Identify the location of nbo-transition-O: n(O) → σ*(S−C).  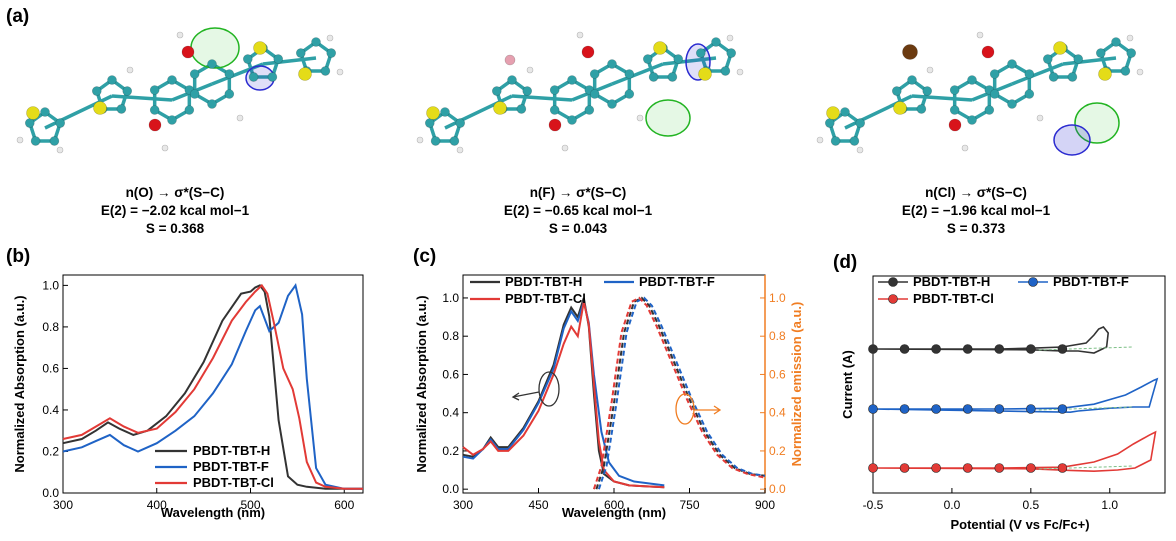
(175, 192).